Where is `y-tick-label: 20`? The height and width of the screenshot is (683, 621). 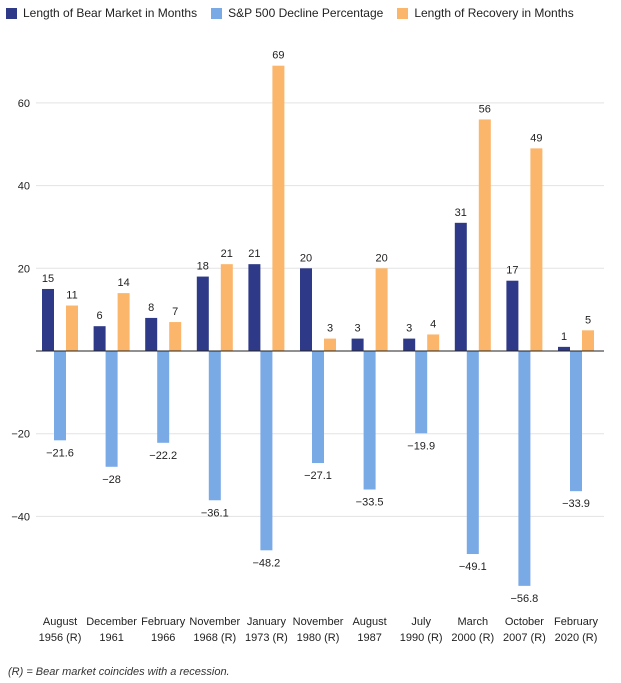
y-tick-label: 20 is located at coordinates (24, 269).